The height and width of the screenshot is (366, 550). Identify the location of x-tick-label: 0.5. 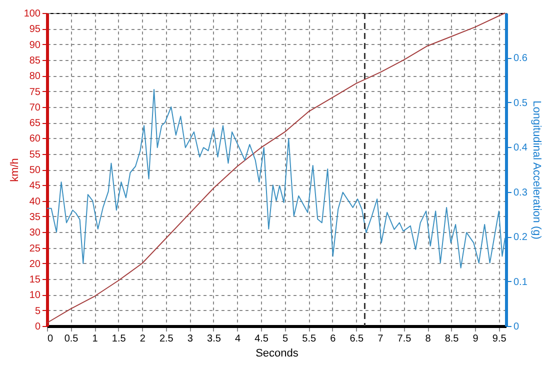
(71, 339).